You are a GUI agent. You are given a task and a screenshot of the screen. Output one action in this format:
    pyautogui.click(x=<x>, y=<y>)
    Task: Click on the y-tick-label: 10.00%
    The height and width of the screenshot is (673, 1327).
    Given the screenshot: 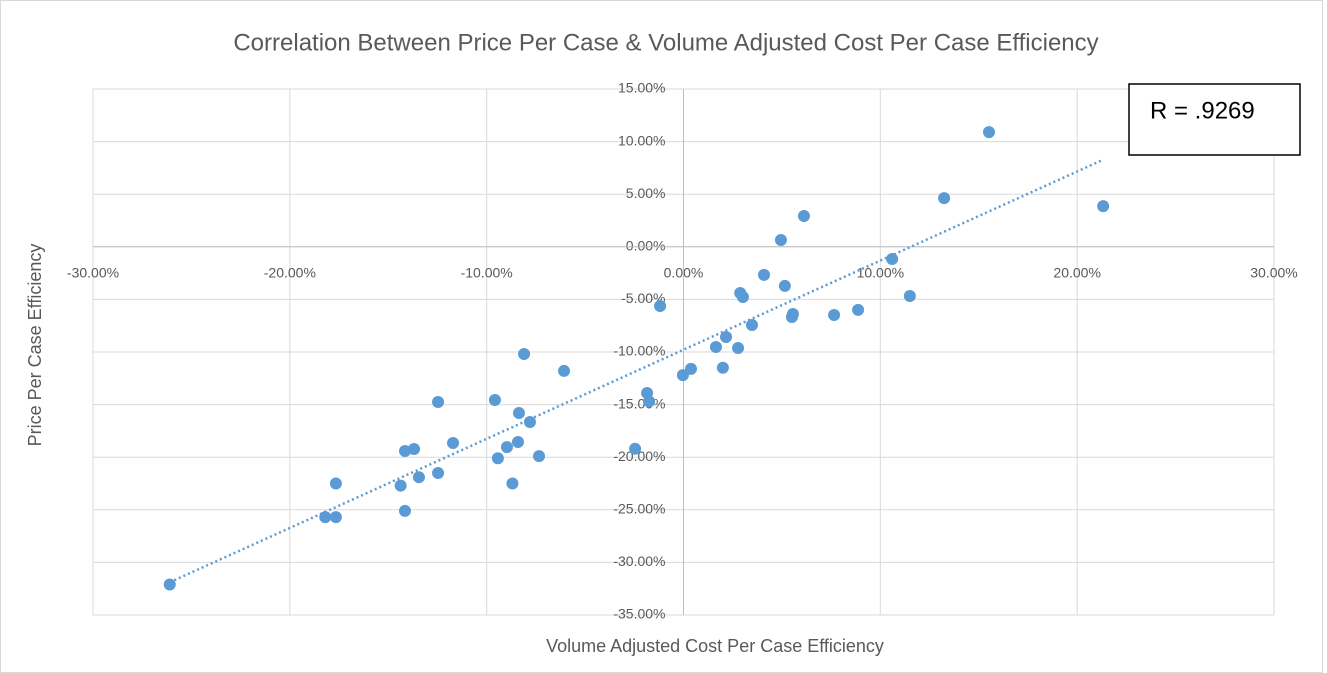 What is the action you would take?
    pyautogui.click(x=641, y=140)
    